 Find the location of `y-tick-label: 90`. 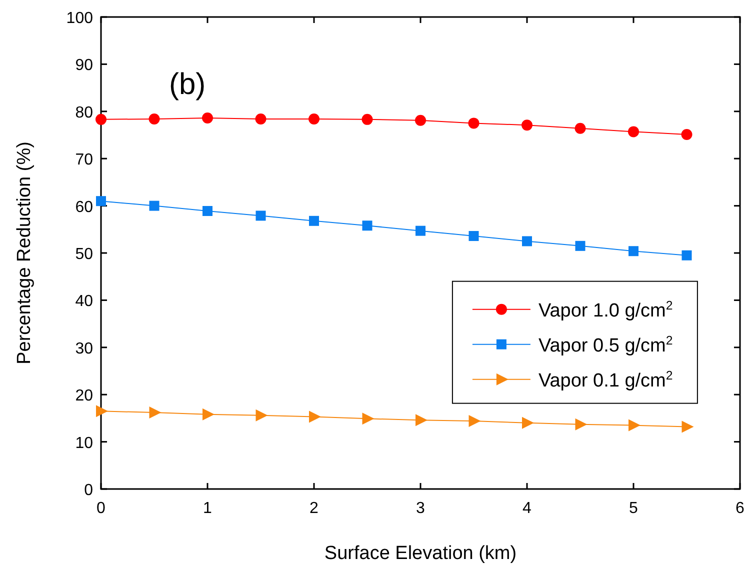

y-tick-label: 90 is located at coordinates (84, 65).